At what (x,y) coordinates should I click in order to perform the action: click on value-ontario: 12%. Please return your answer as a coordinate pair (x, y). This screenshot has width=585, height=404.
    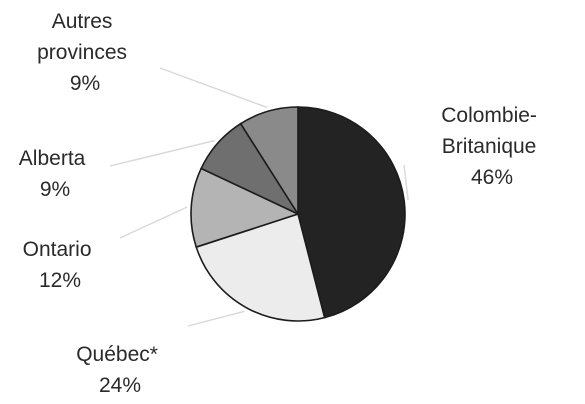
    Looking at the image, I should click on (60, 280).